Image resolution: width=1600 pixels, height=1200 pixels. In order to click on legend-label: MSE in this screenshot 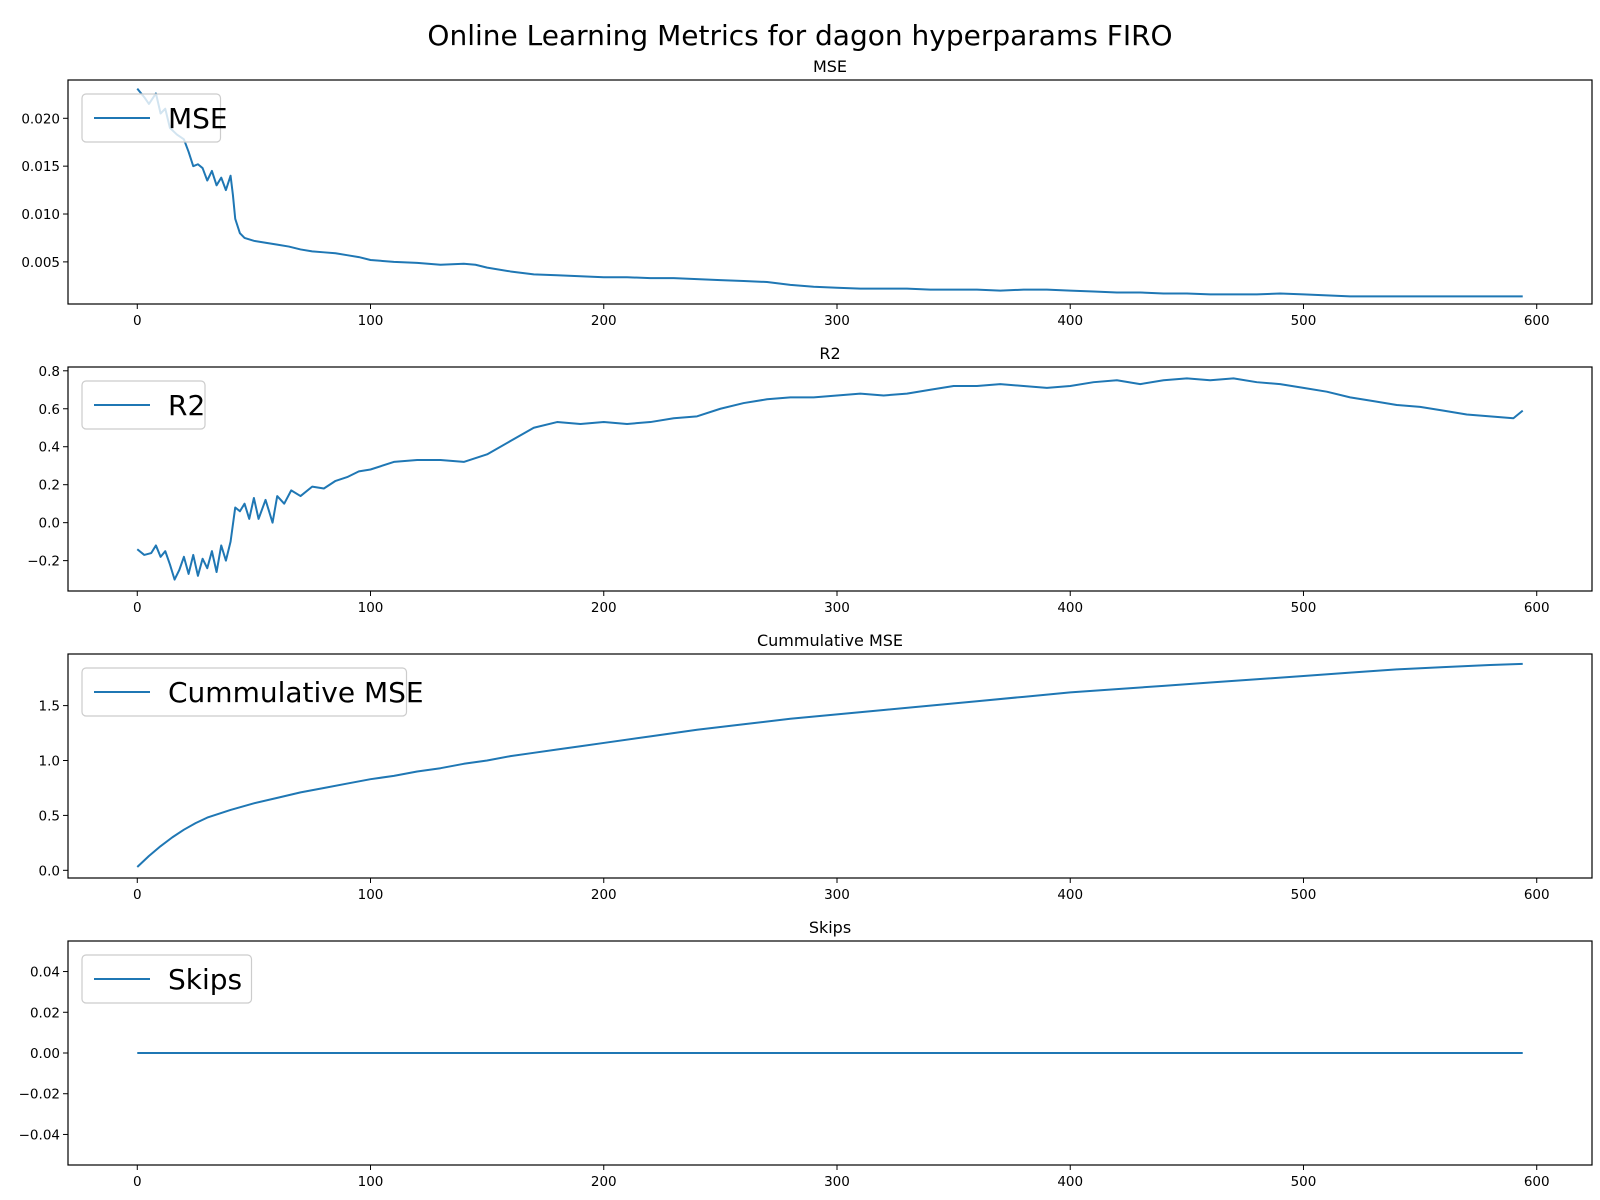, I will do `click(198, 118)`.